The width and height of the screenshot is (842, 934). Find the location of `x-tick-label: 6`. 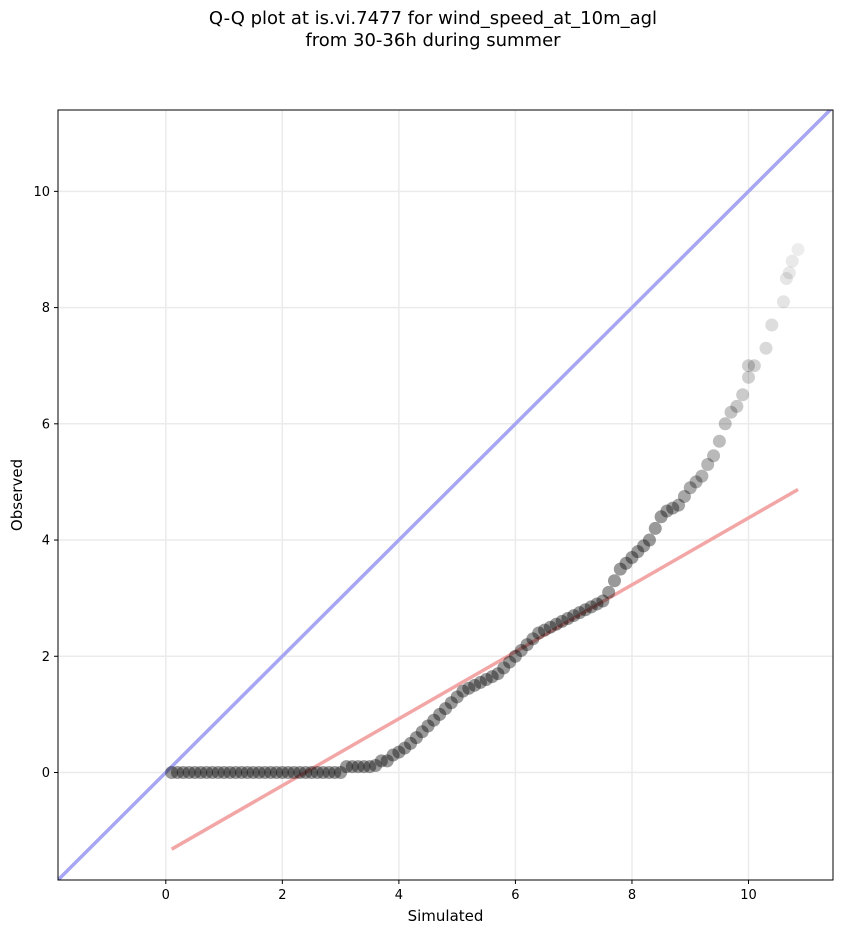

x-tick-label: 6 is located at coordinates (515, 895).